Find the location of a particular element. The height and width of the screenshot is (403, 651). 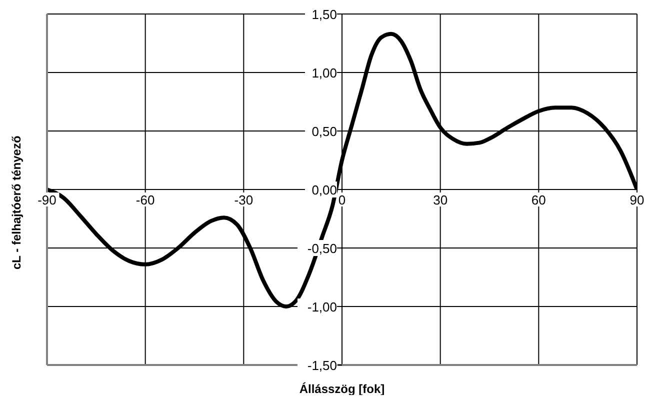

y-tick-label: -0,50 is located at coordinates (322, 248).